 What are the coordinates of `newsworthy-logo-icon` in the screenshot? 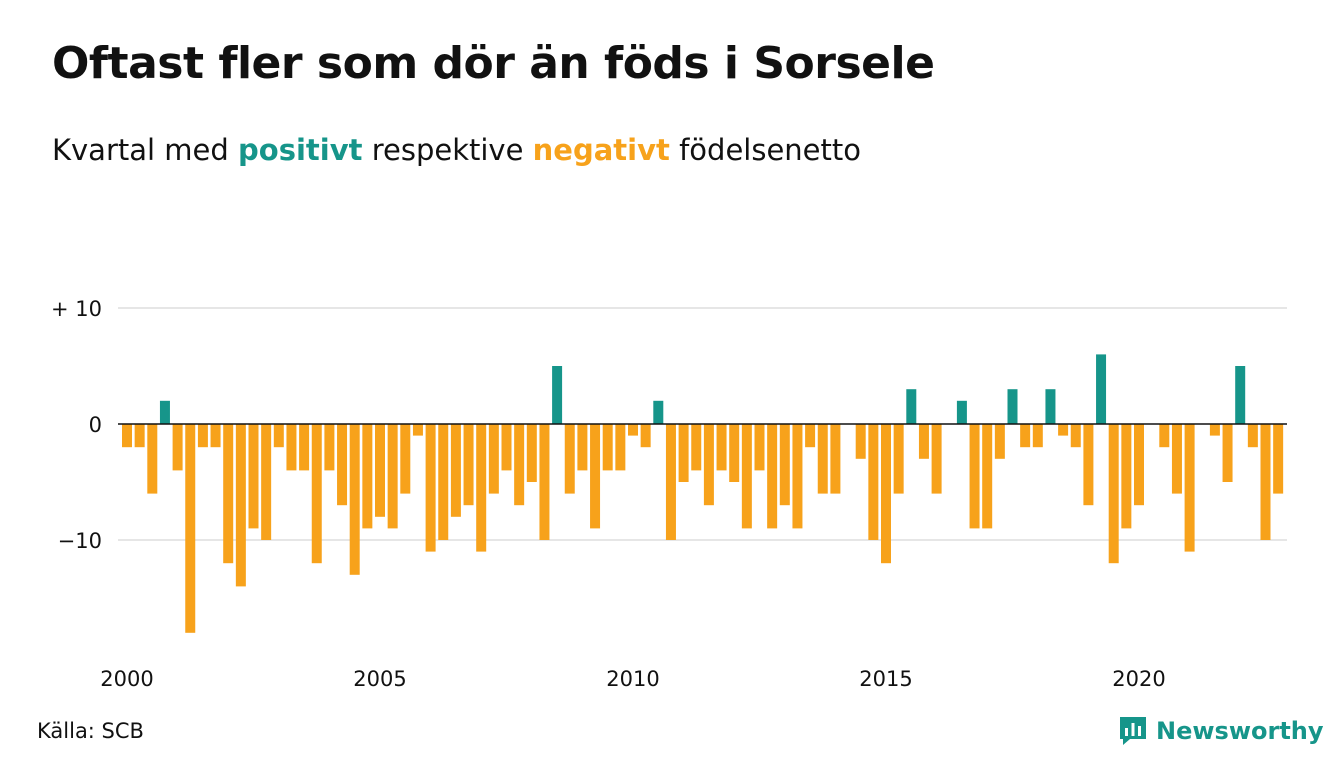 It's located at (1133, 731).